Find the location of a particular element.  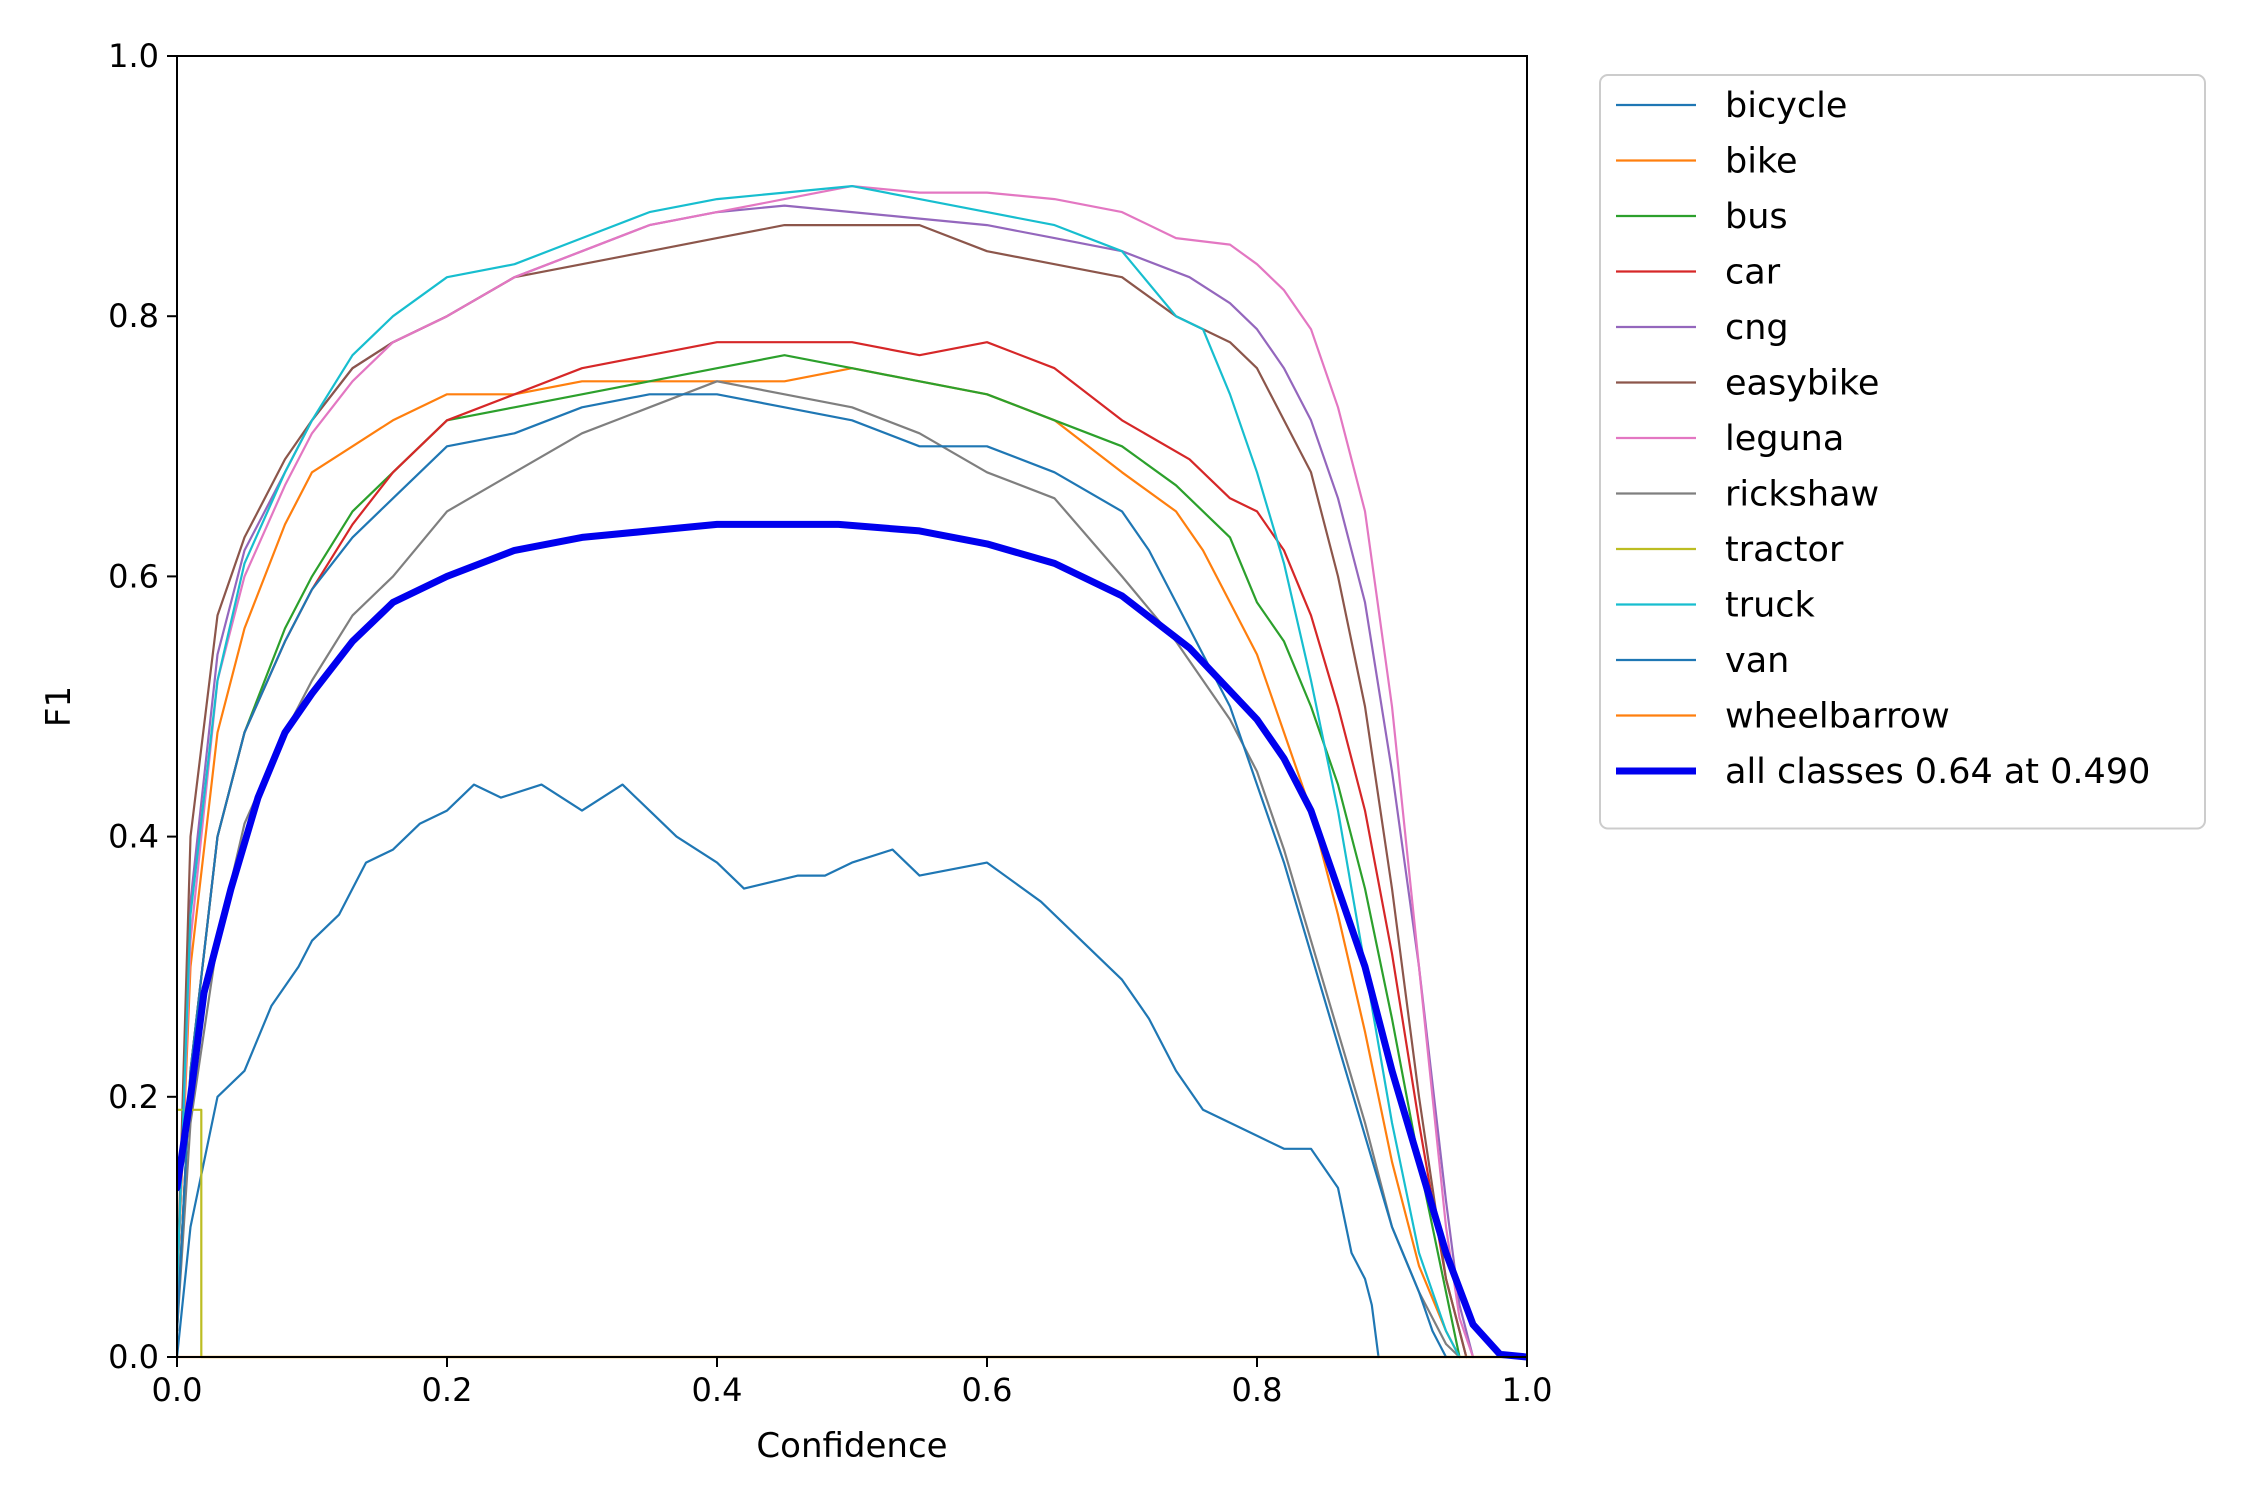

y-tick-label: 0.2 is located at coordinates (133, 1097).